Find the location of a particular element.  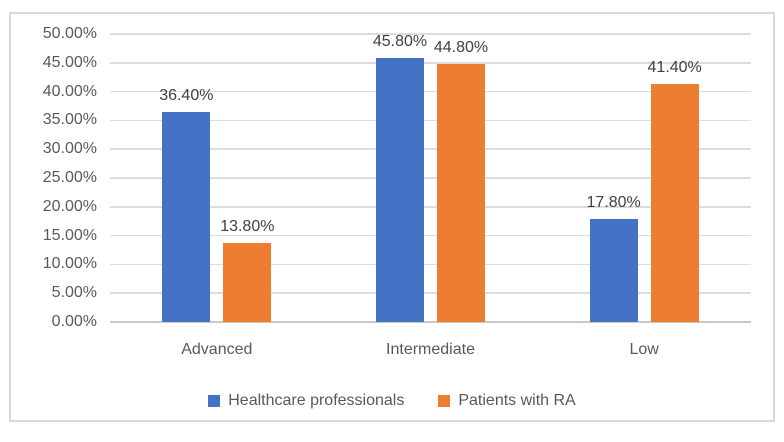

legend: Healthcare professionals Patients with RA is located at coordinates (392, 401).